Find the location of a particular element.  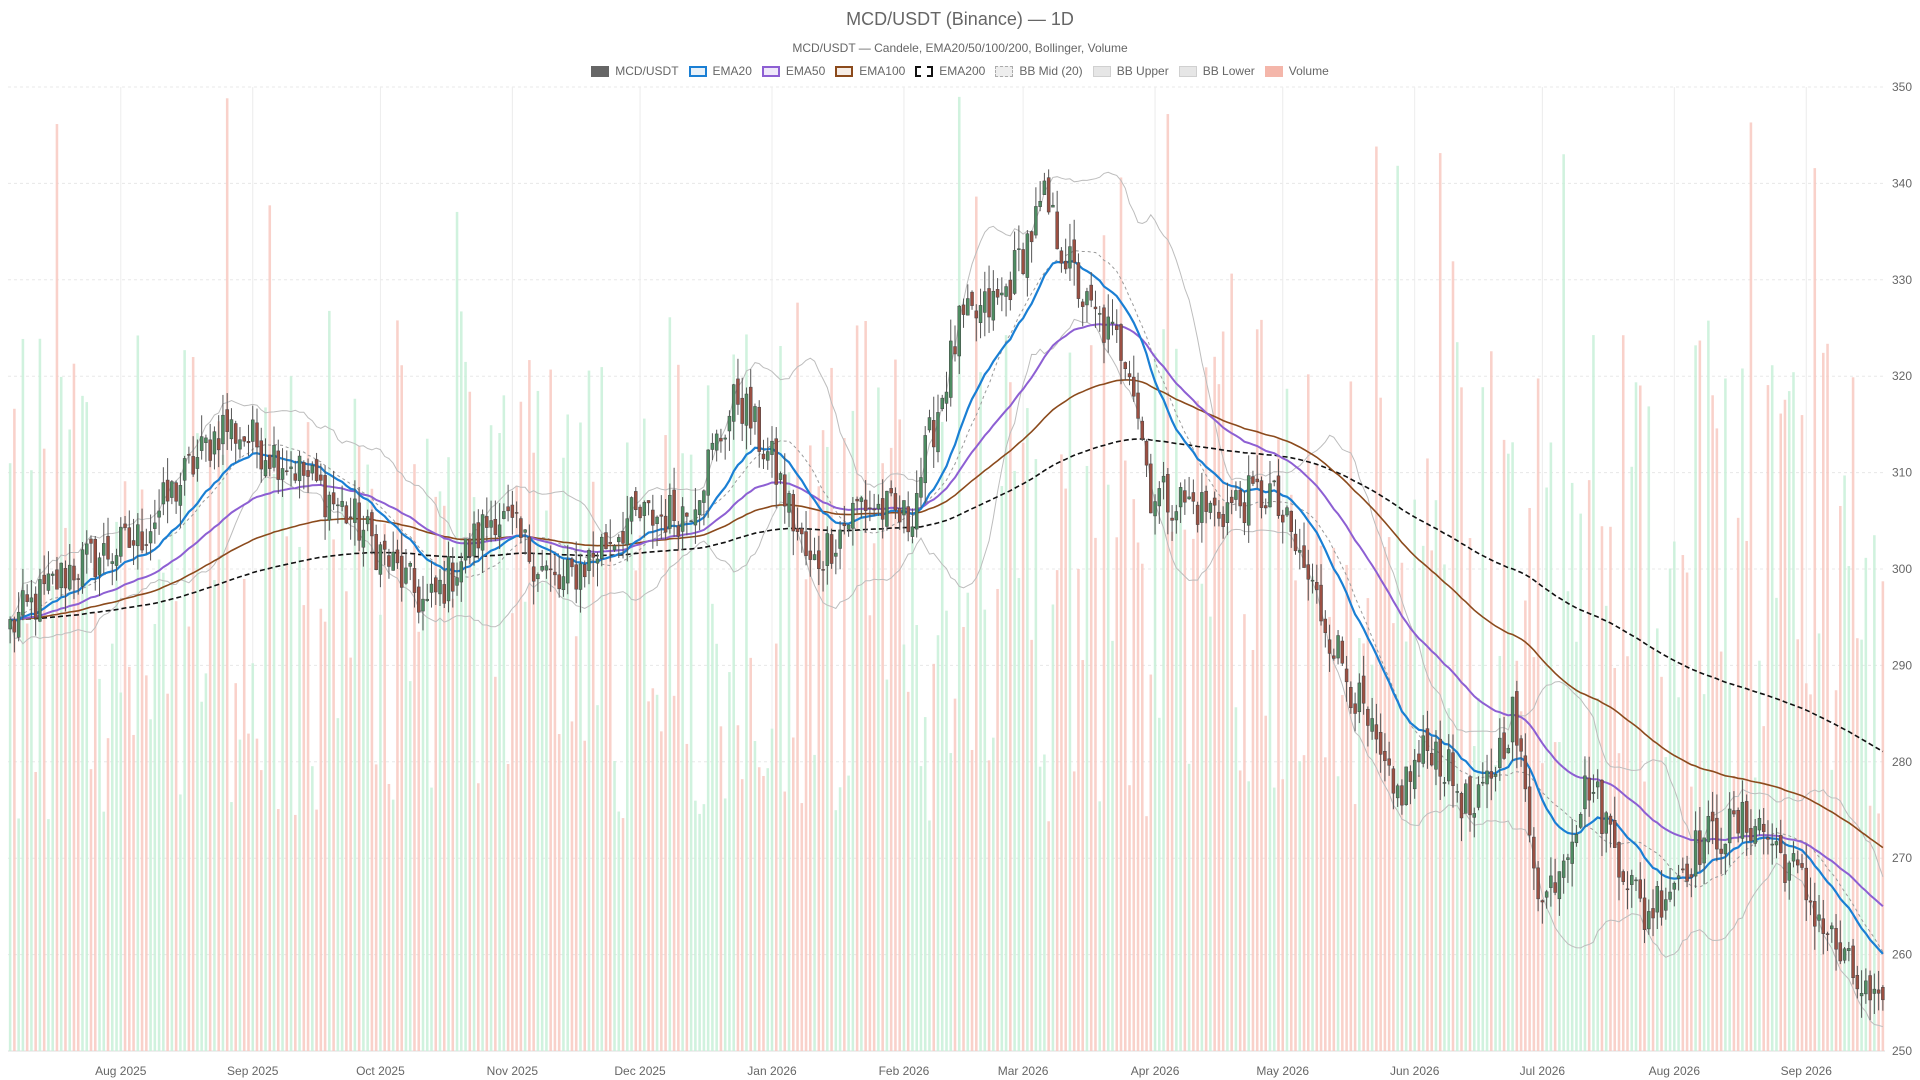

legend-item: MCD/USDT is located at coordinates (635, 71).